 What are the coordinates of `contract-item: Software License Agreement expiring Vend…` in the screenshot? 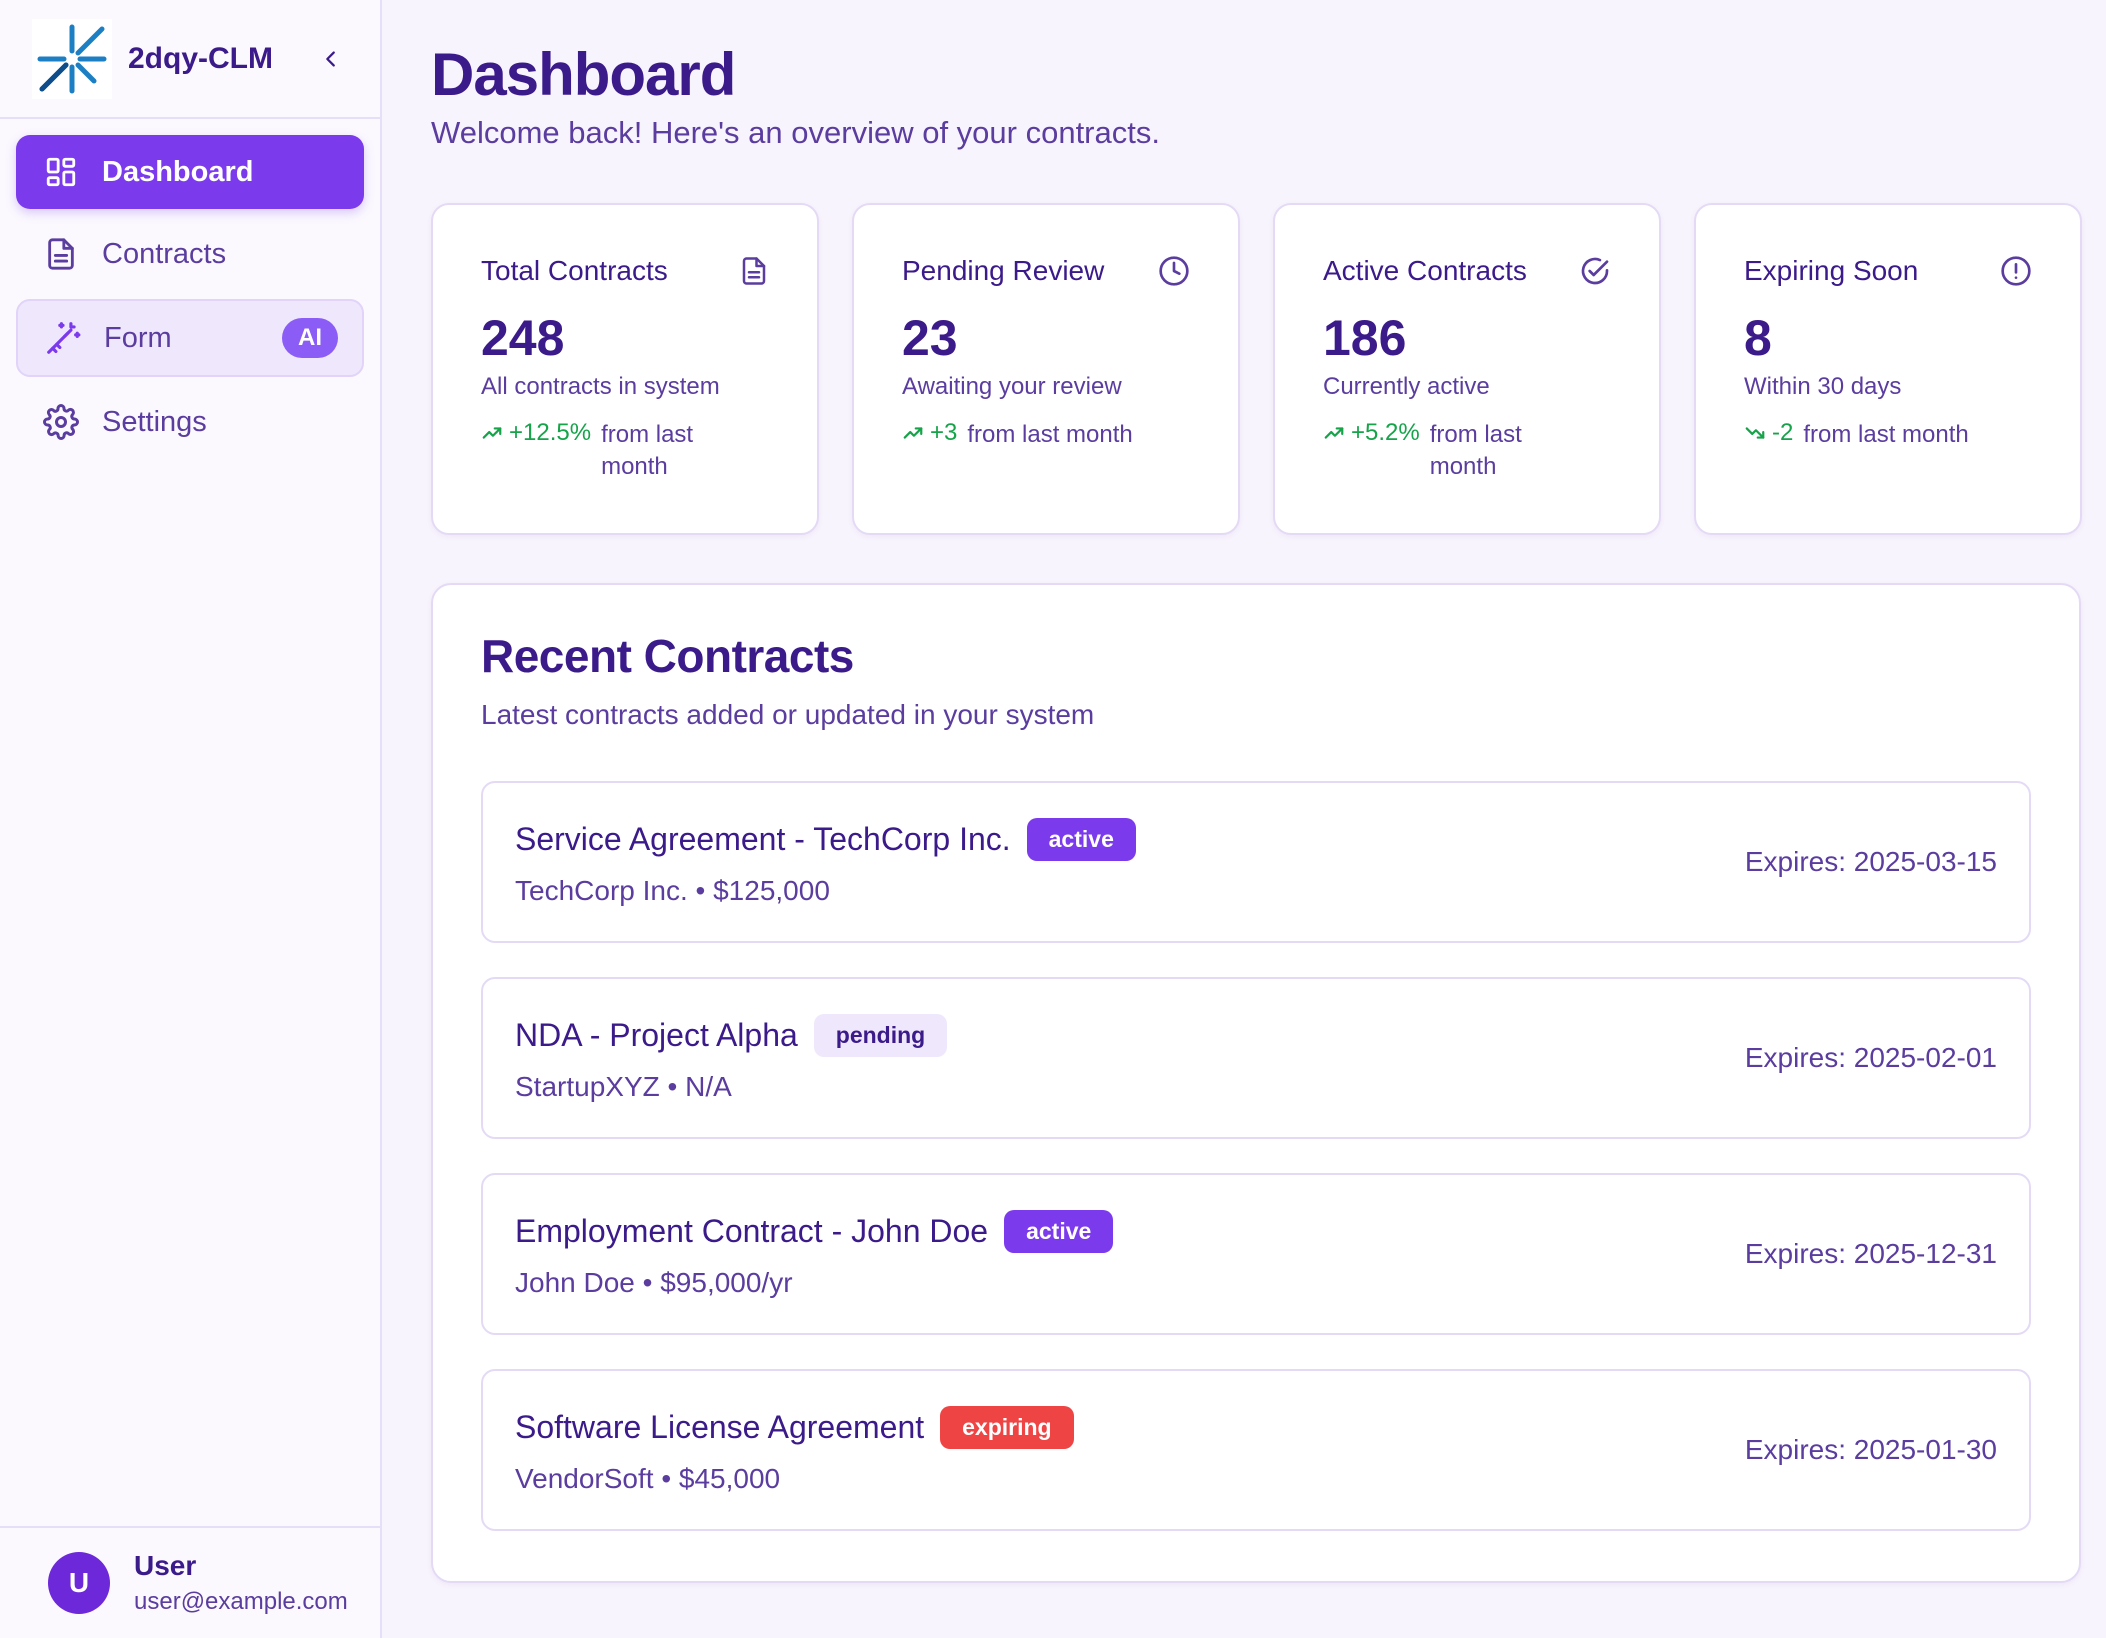 It's located at (1256, 1450).